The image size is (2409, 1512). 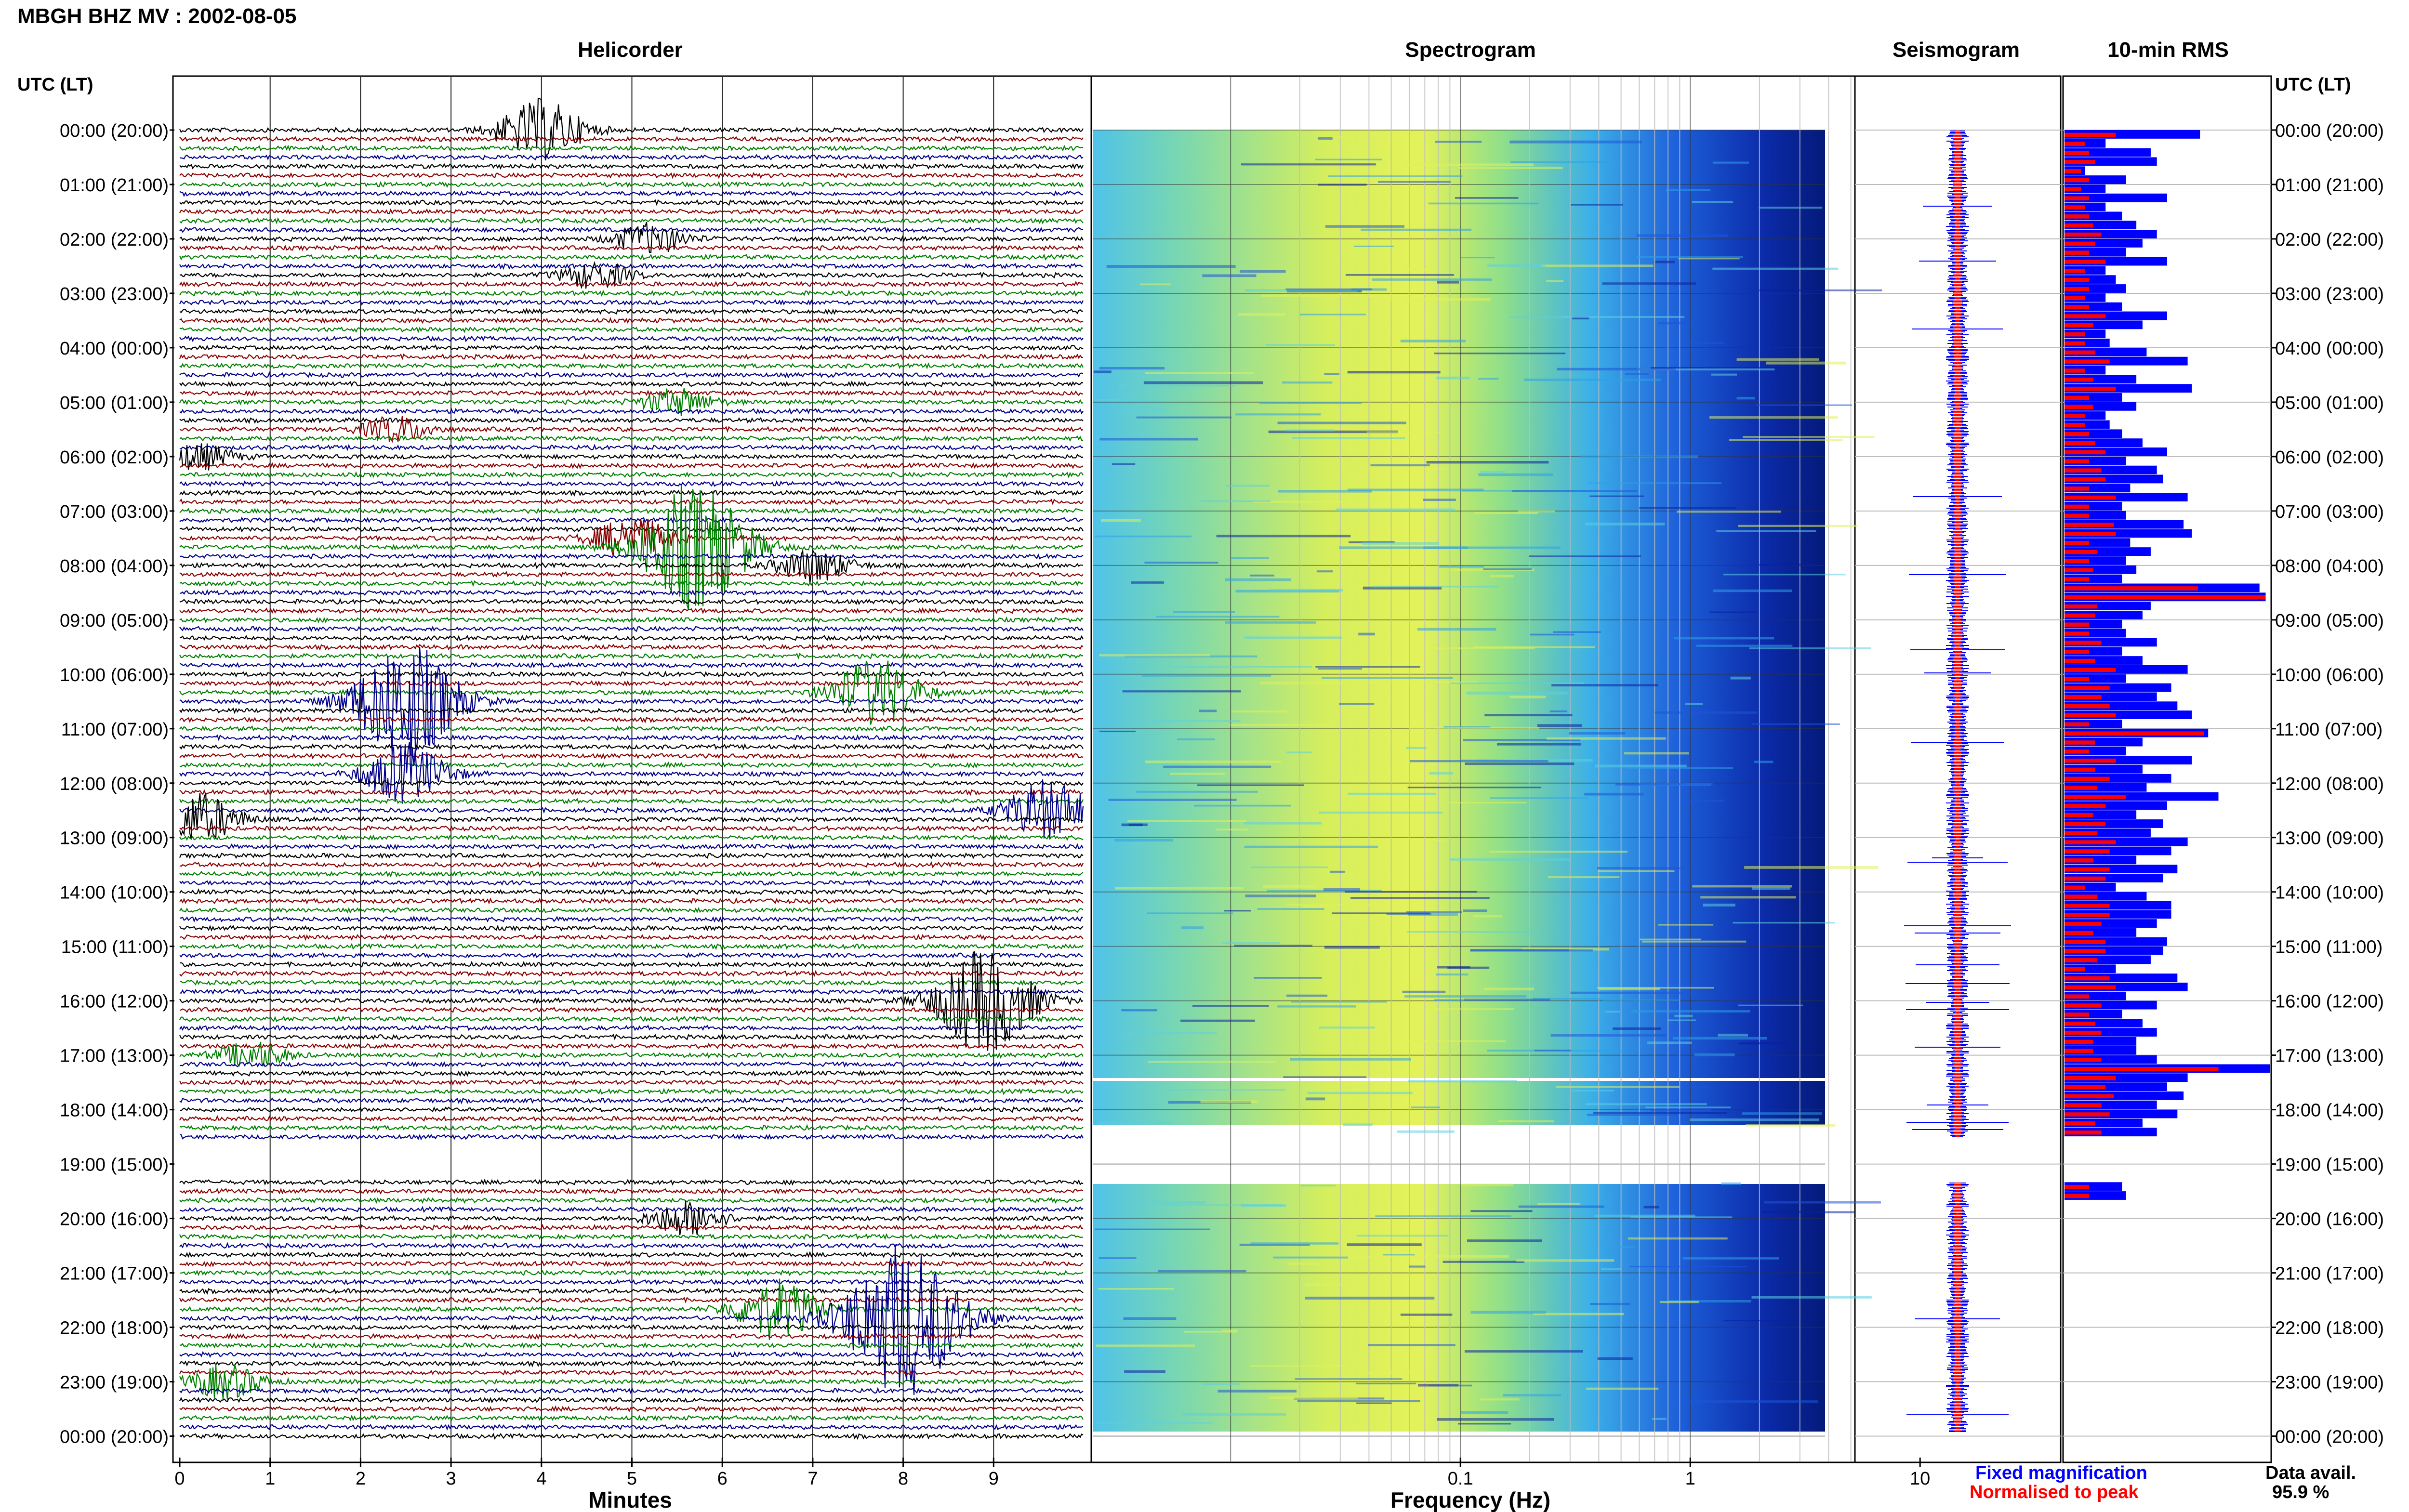 What do you see at coordinates (1957, 781) in the screenshot?
I see `seismogram-normalised` at bounding box center [1957, 781].